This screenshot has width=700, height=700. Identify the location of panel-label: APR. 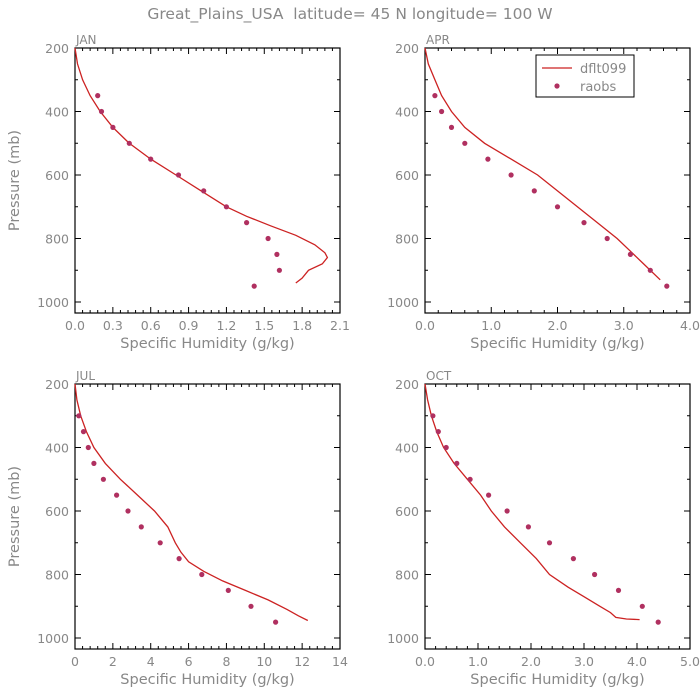
(438, 40).